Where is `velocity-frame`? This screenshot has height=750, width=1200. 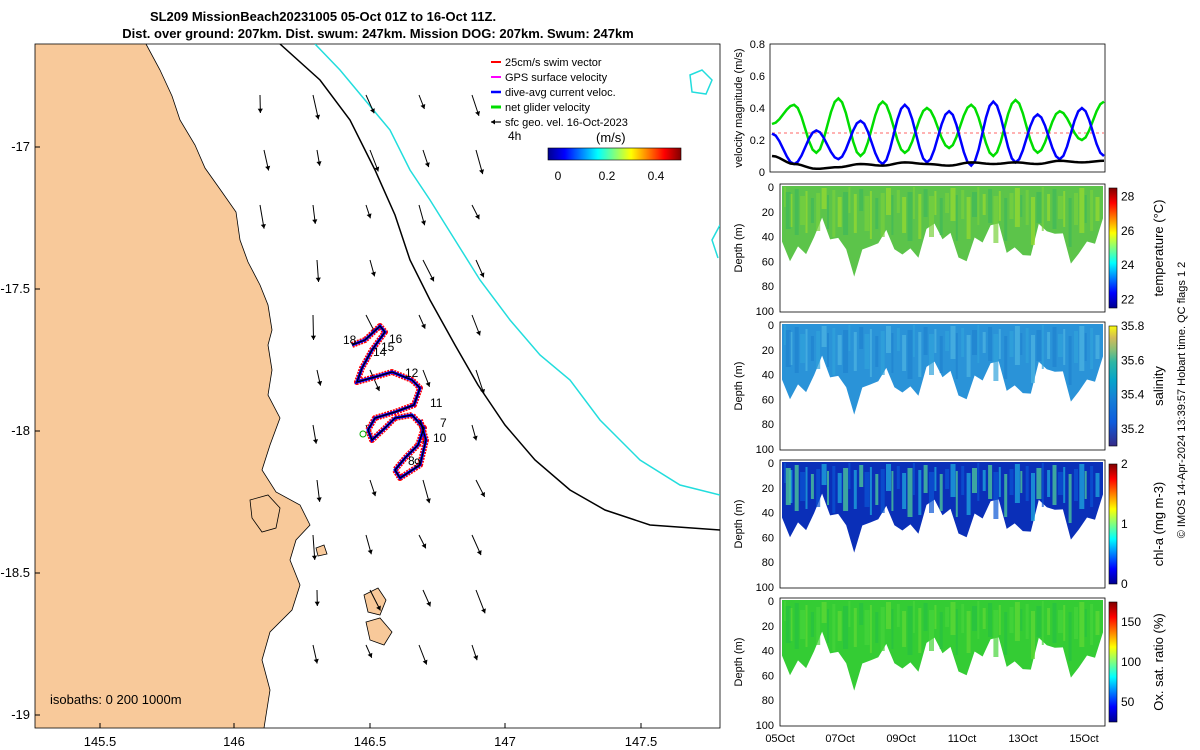
velocity-frame is located at coordinates (937, 108).